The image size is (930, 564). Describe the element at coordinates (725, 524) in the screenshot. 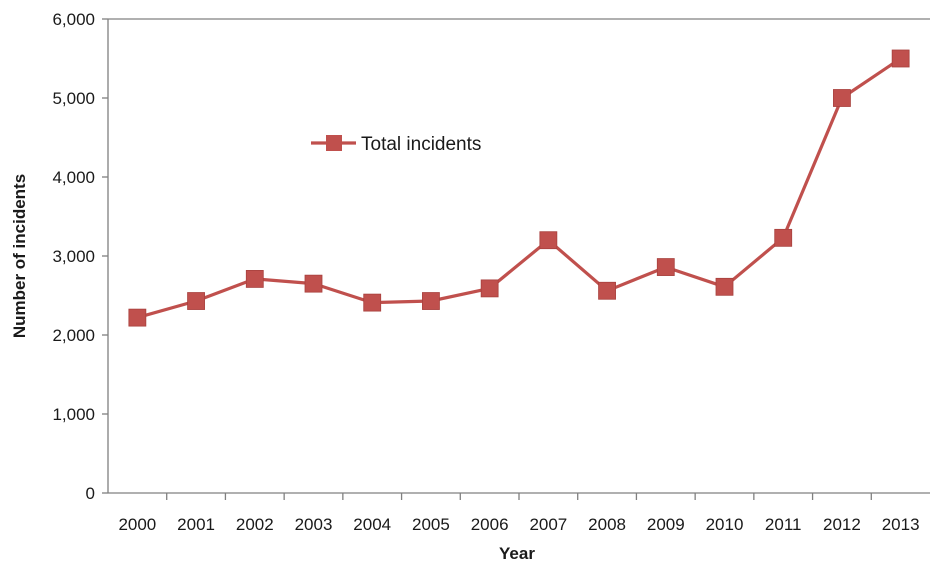

I see `x-tick-label: 2010` at that location.